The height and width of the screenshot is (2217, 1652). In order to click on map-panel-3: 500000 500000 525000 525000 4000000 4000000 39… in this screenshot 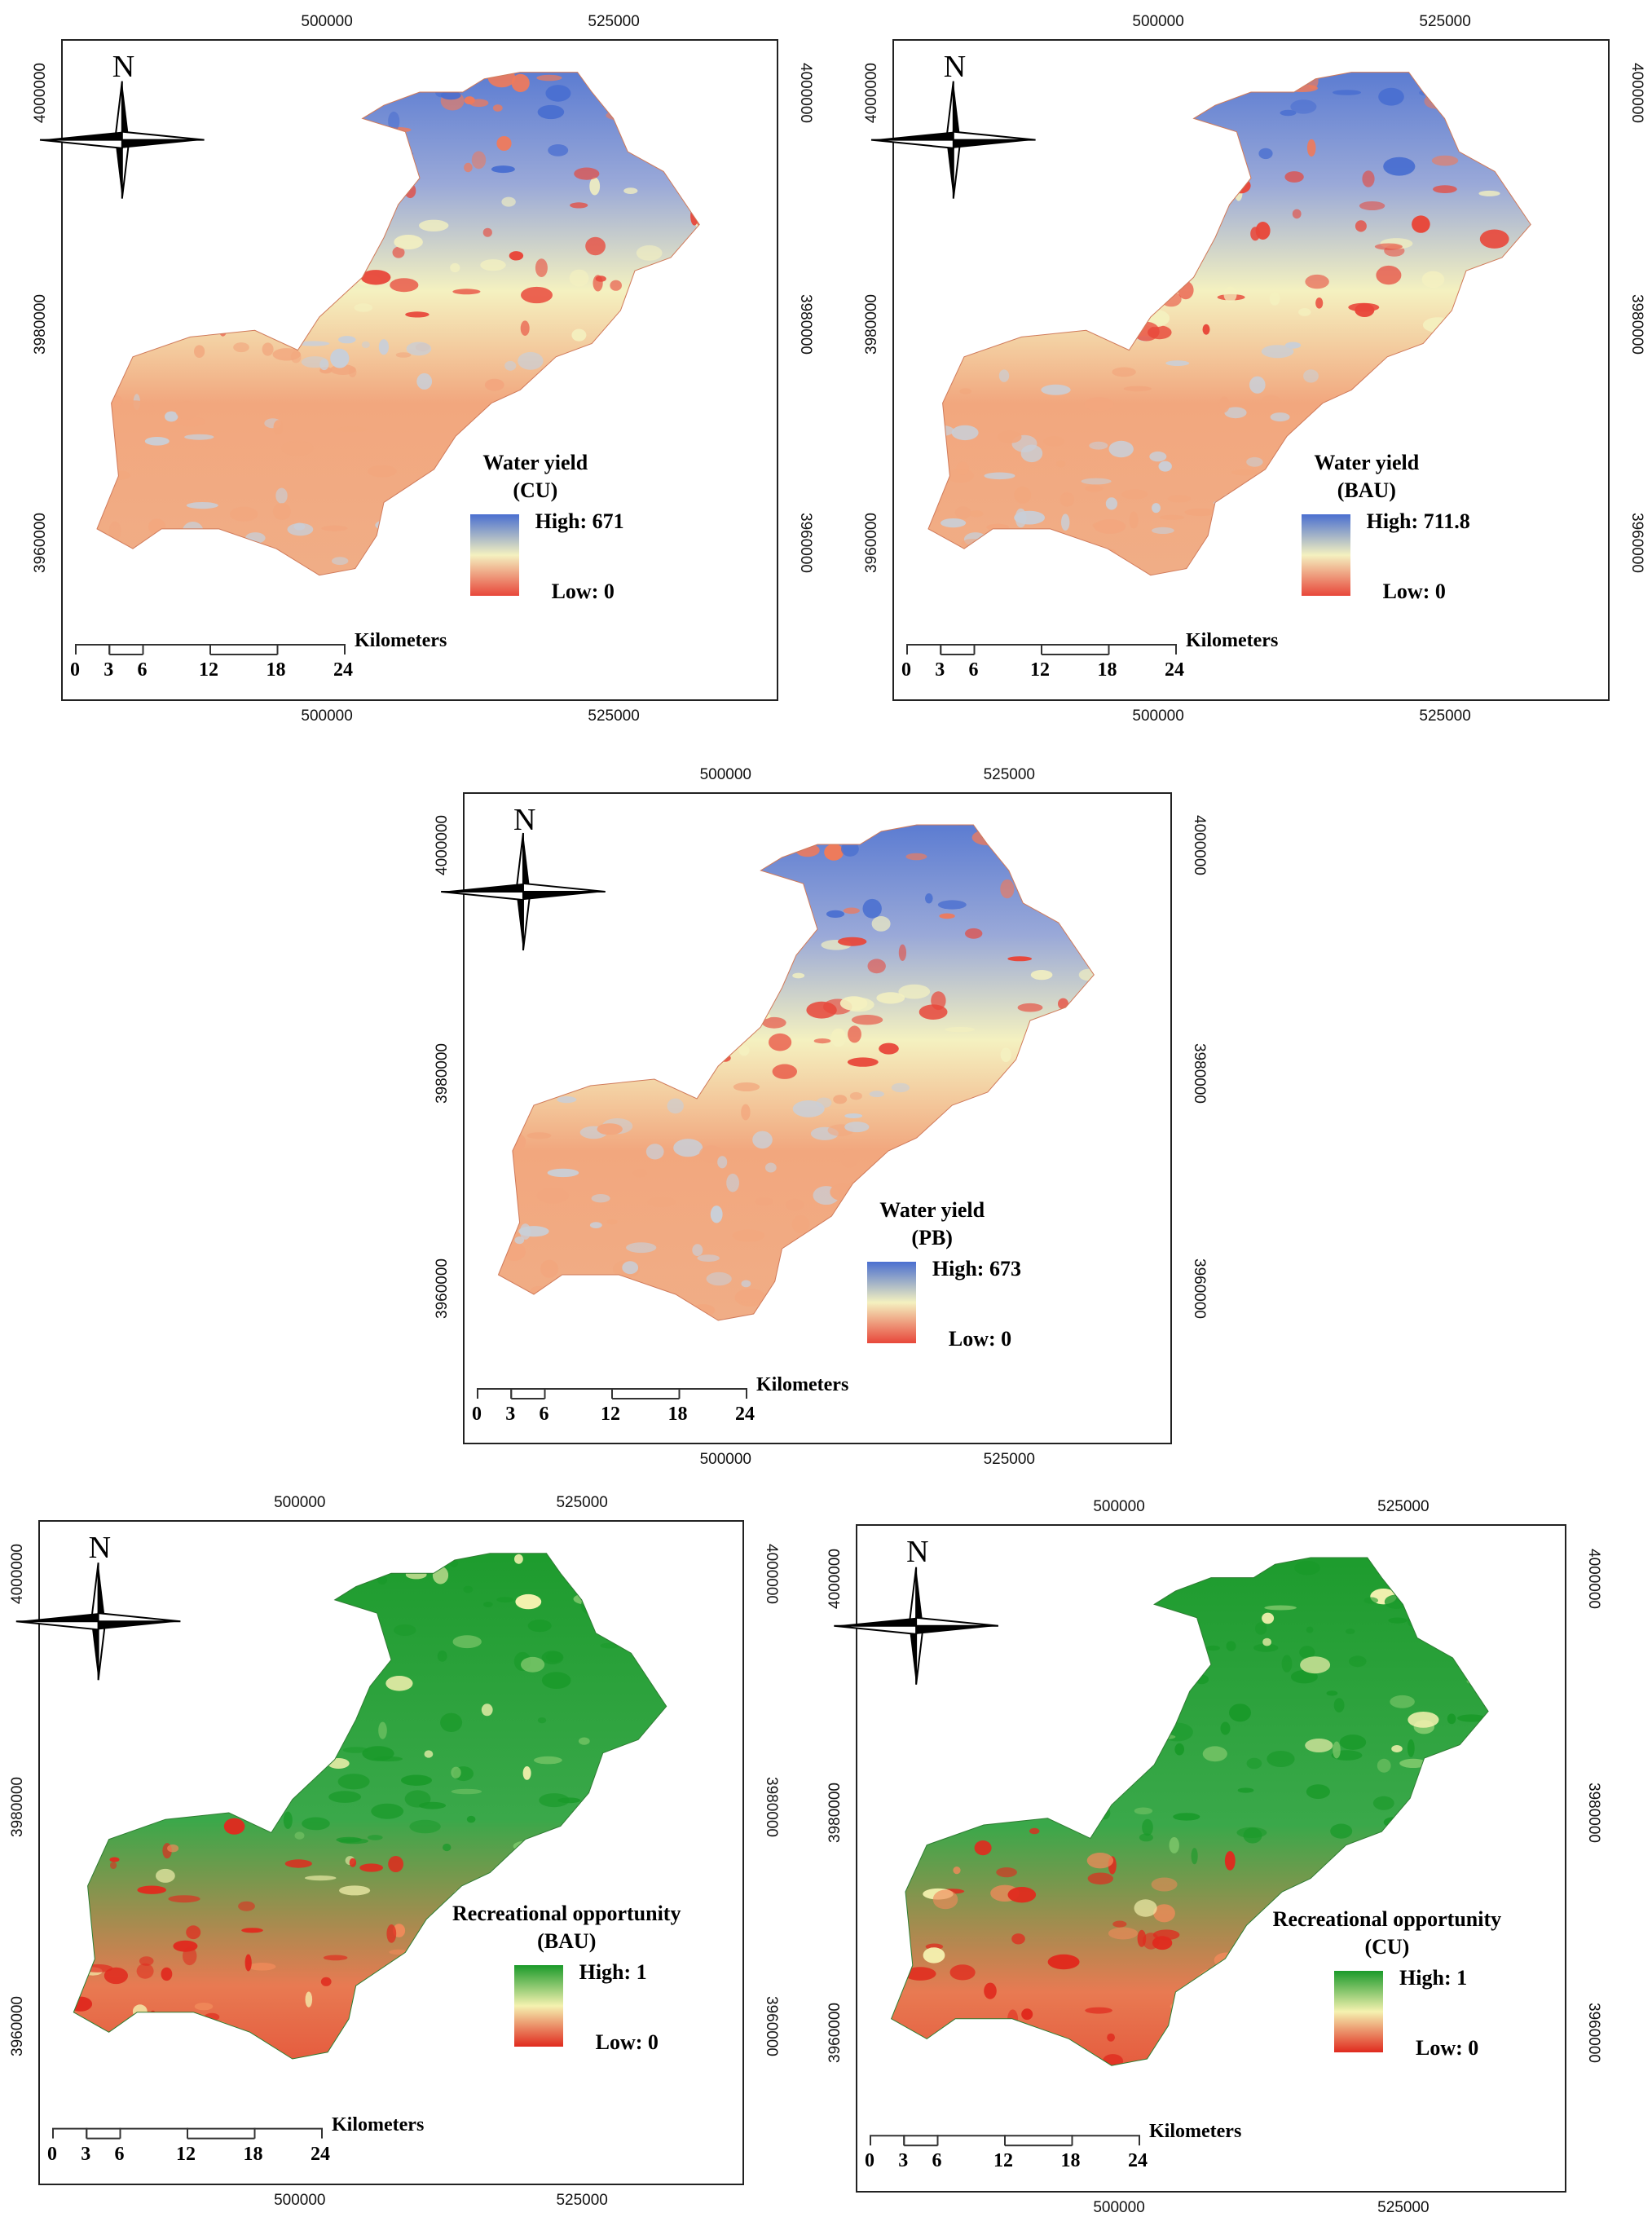, I will do `click(821, 1117)`.